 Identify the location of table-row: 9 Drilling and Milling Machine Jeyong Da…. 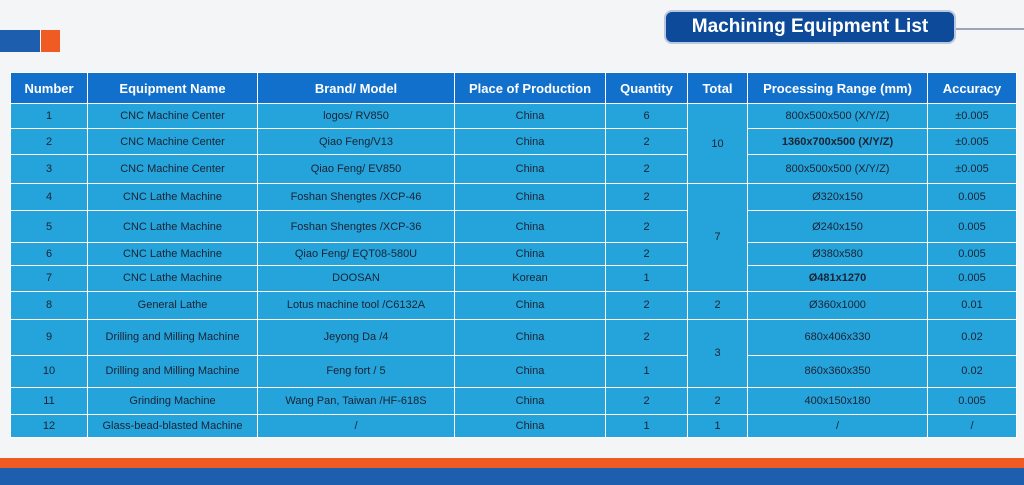
(513, 353).